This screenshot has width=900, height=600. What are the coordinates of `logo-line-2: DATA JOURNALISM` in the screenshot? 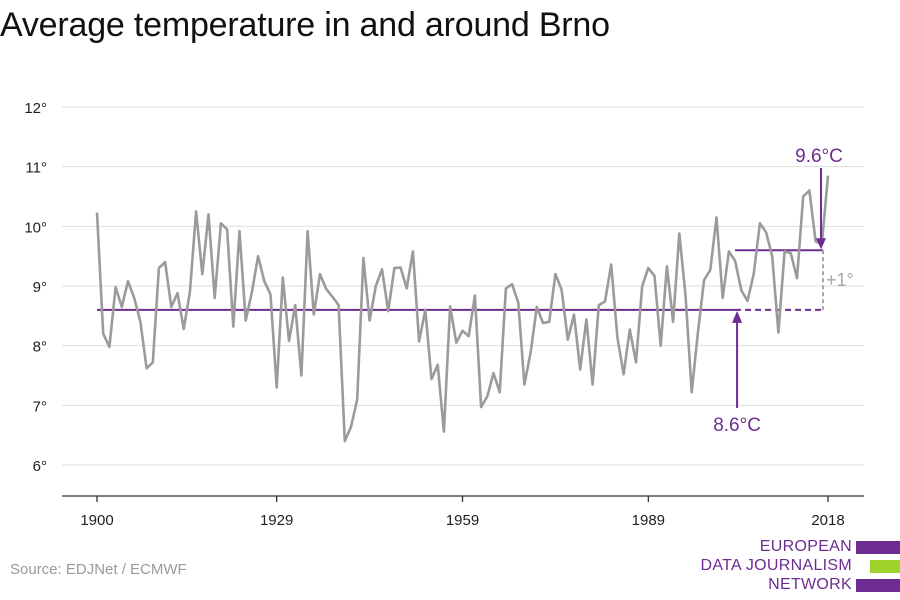 It's located at (776, 565).